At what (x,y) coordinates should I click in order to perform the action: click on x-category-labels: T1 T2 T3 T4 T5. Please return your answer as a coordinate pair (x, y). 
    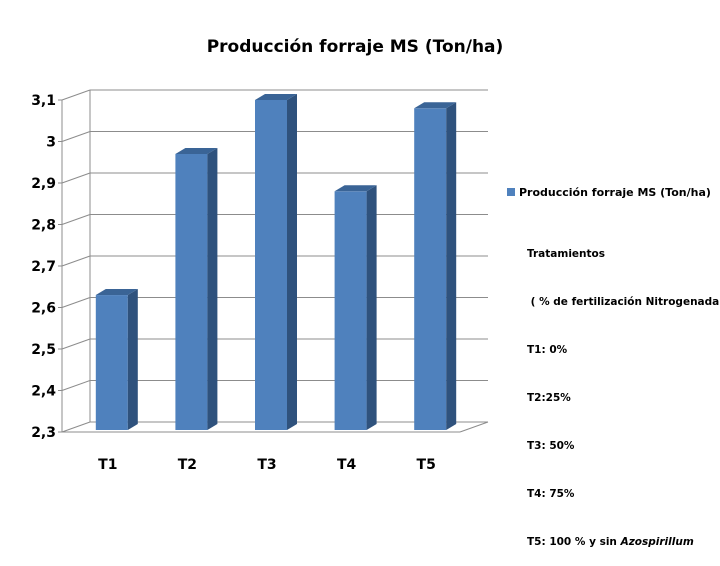
    Looking at the image, I should click on (267, 465).